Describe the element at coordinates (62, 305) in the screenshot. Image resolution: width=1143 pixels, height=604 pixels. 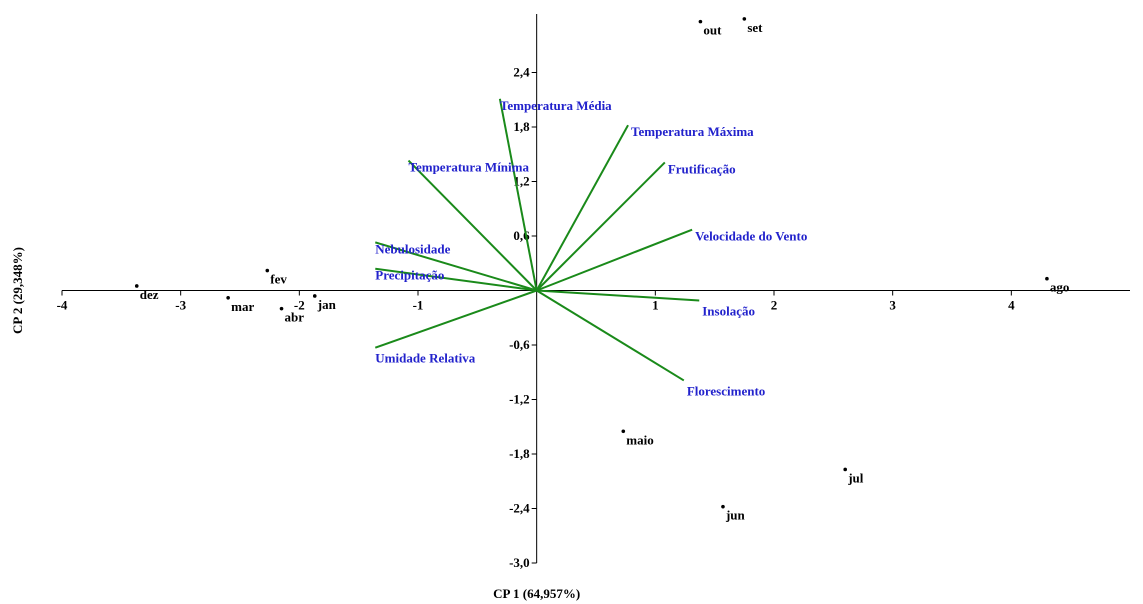
I see `x-tick-label: -4` at that location.